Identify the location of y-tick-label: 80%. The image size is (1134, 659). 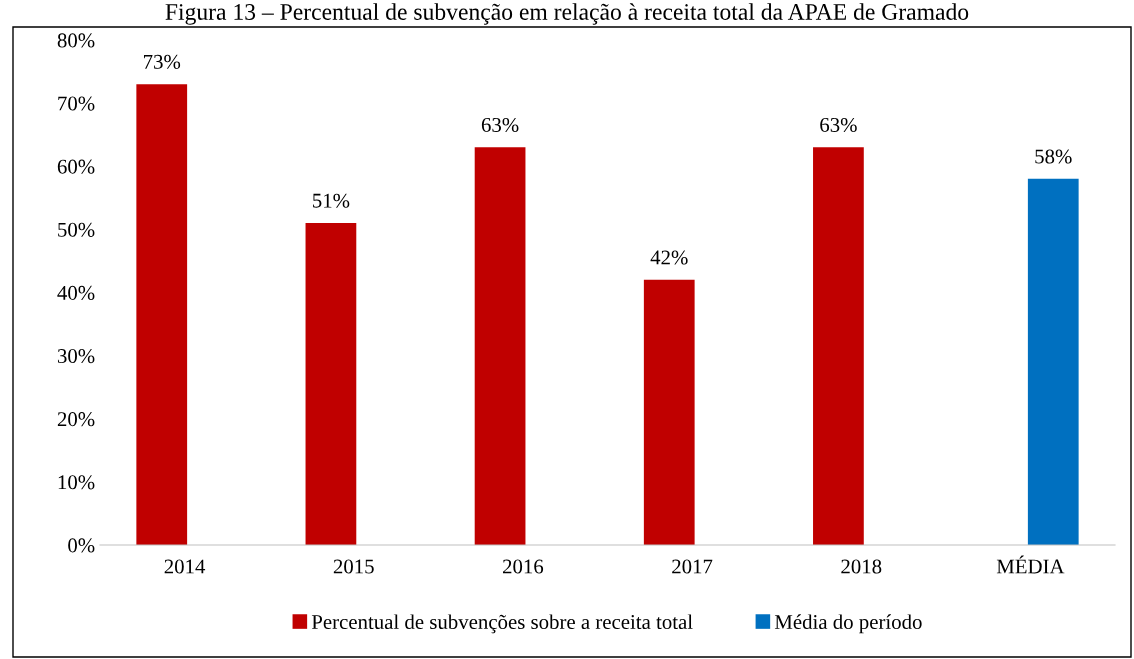
(76, 40).